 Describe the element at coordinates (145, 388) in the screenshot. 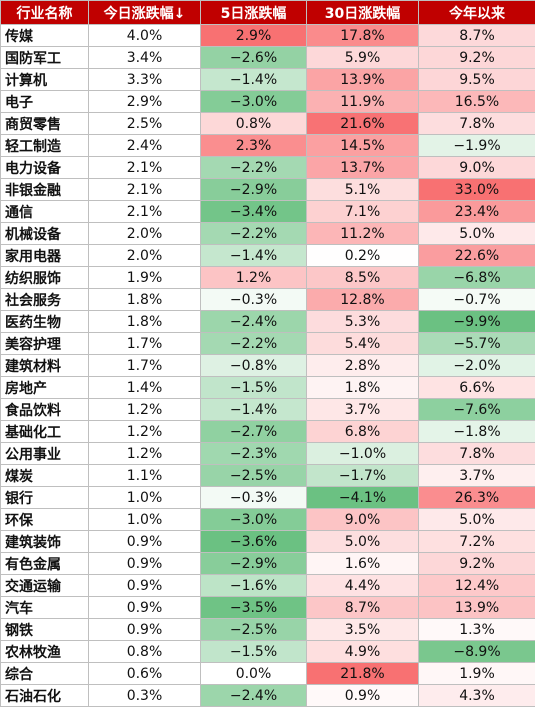

I see `cell-daily-change: 1.4%` at that location.